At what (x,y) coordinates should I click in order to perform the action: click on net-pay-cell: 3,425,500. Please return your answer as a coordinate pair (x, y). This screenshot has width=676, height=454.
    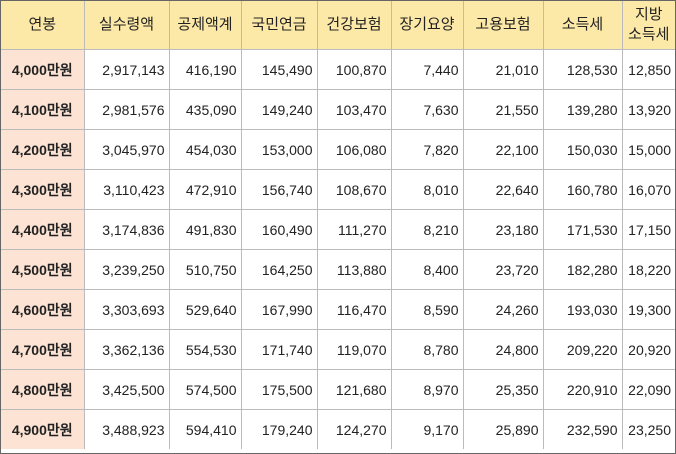
    Looking at the image, I should click on (126, 389).